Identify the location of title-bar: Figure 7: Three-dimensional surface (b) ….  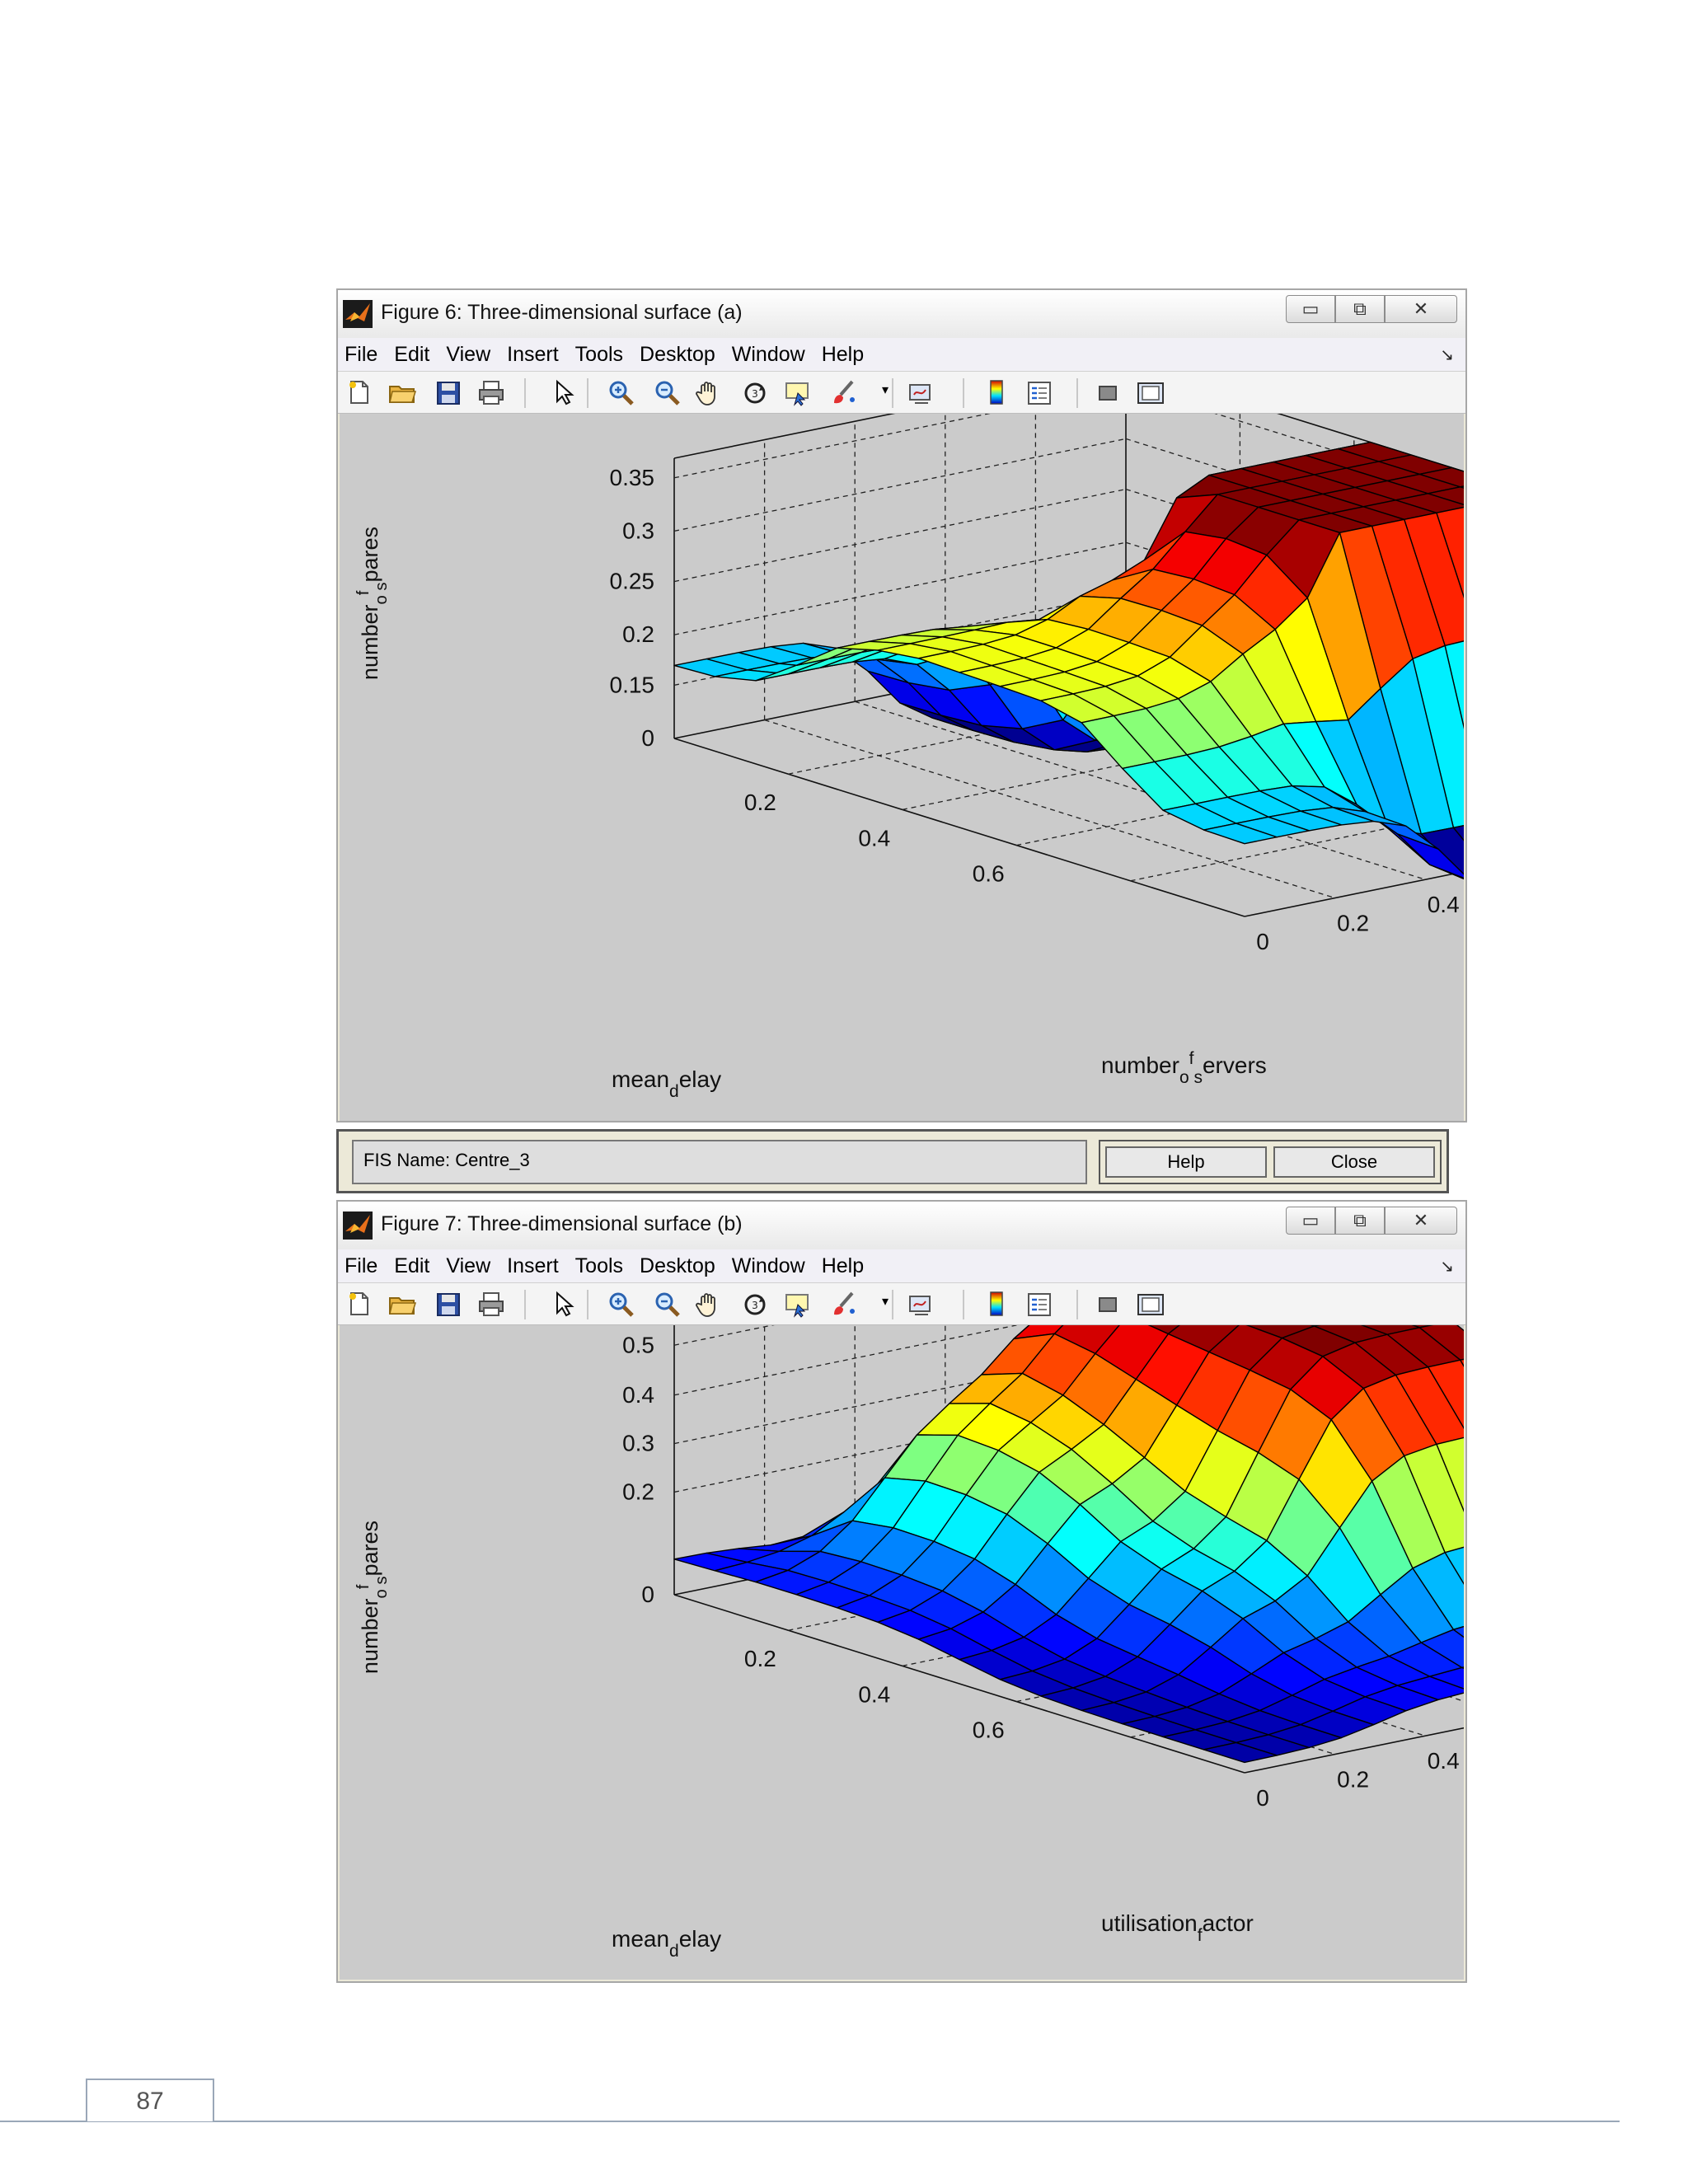
(902, 1226).